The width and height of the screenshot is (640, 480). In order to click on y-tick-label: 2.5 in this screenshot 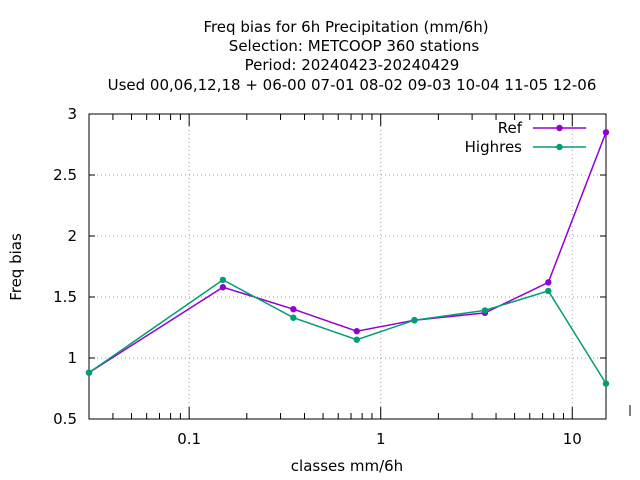, I will do `click(65, 175)`.